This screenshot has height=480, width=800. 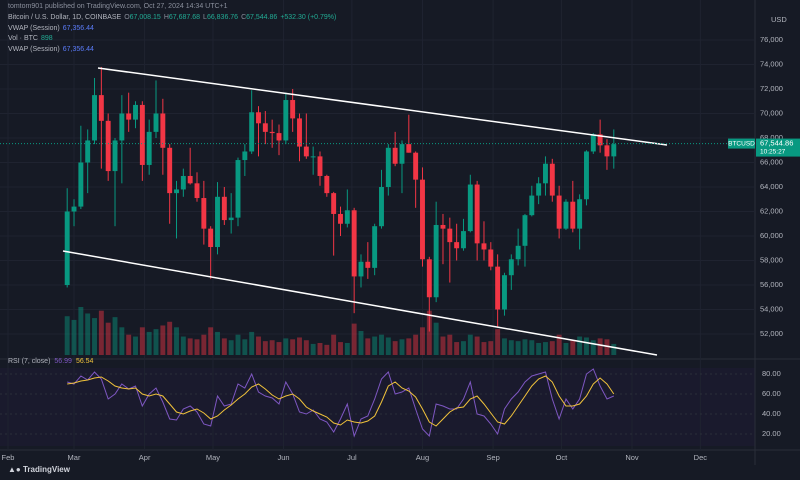 I want to click on legend-row: VWAP (Session) 67,356.44, so click(x=173, y=50).